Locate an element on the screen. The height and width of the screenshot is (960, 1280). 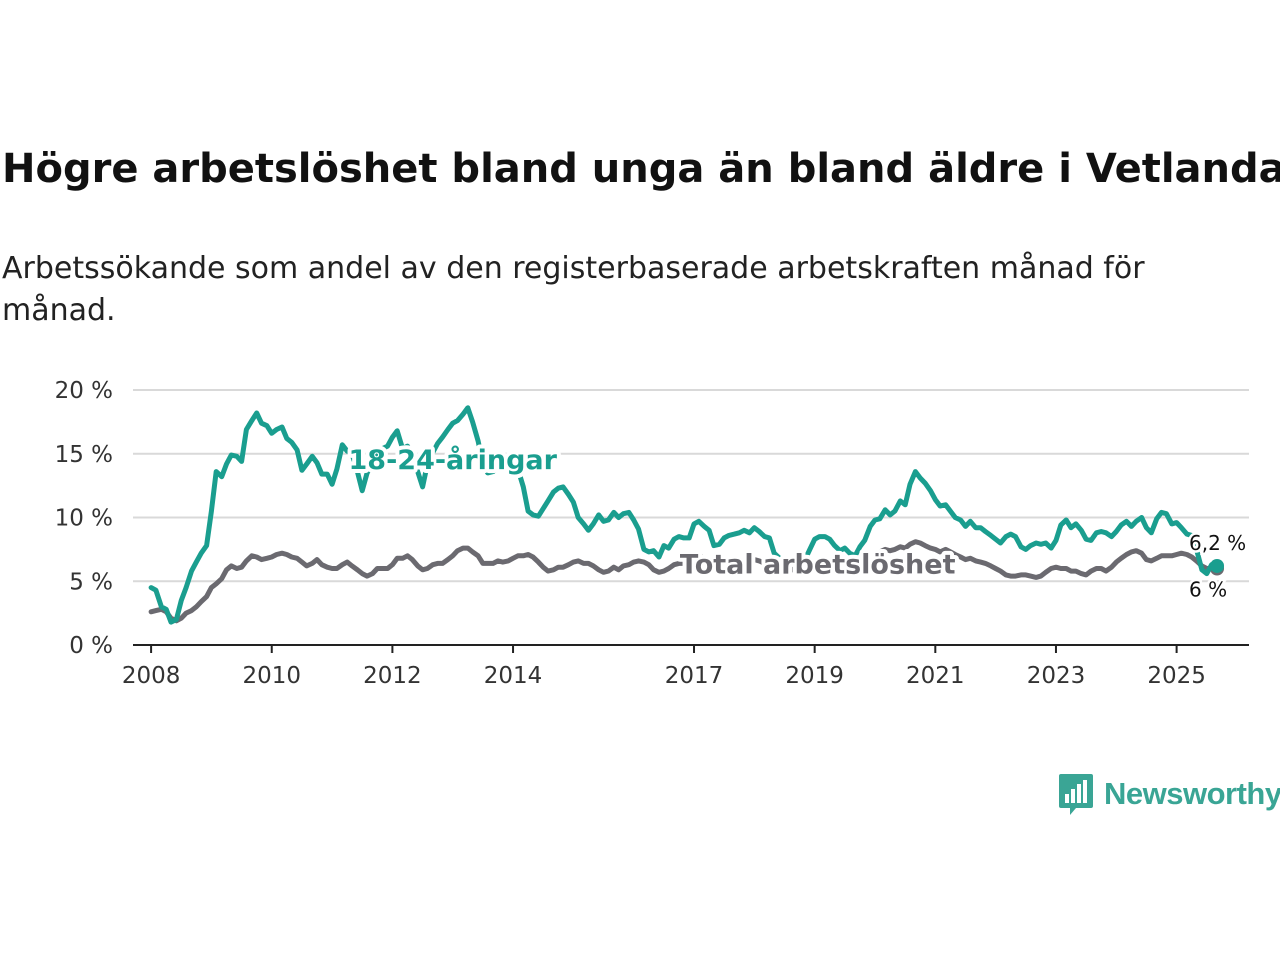
brand-logo: Newsworthy is located at coordinates (1169, 794).